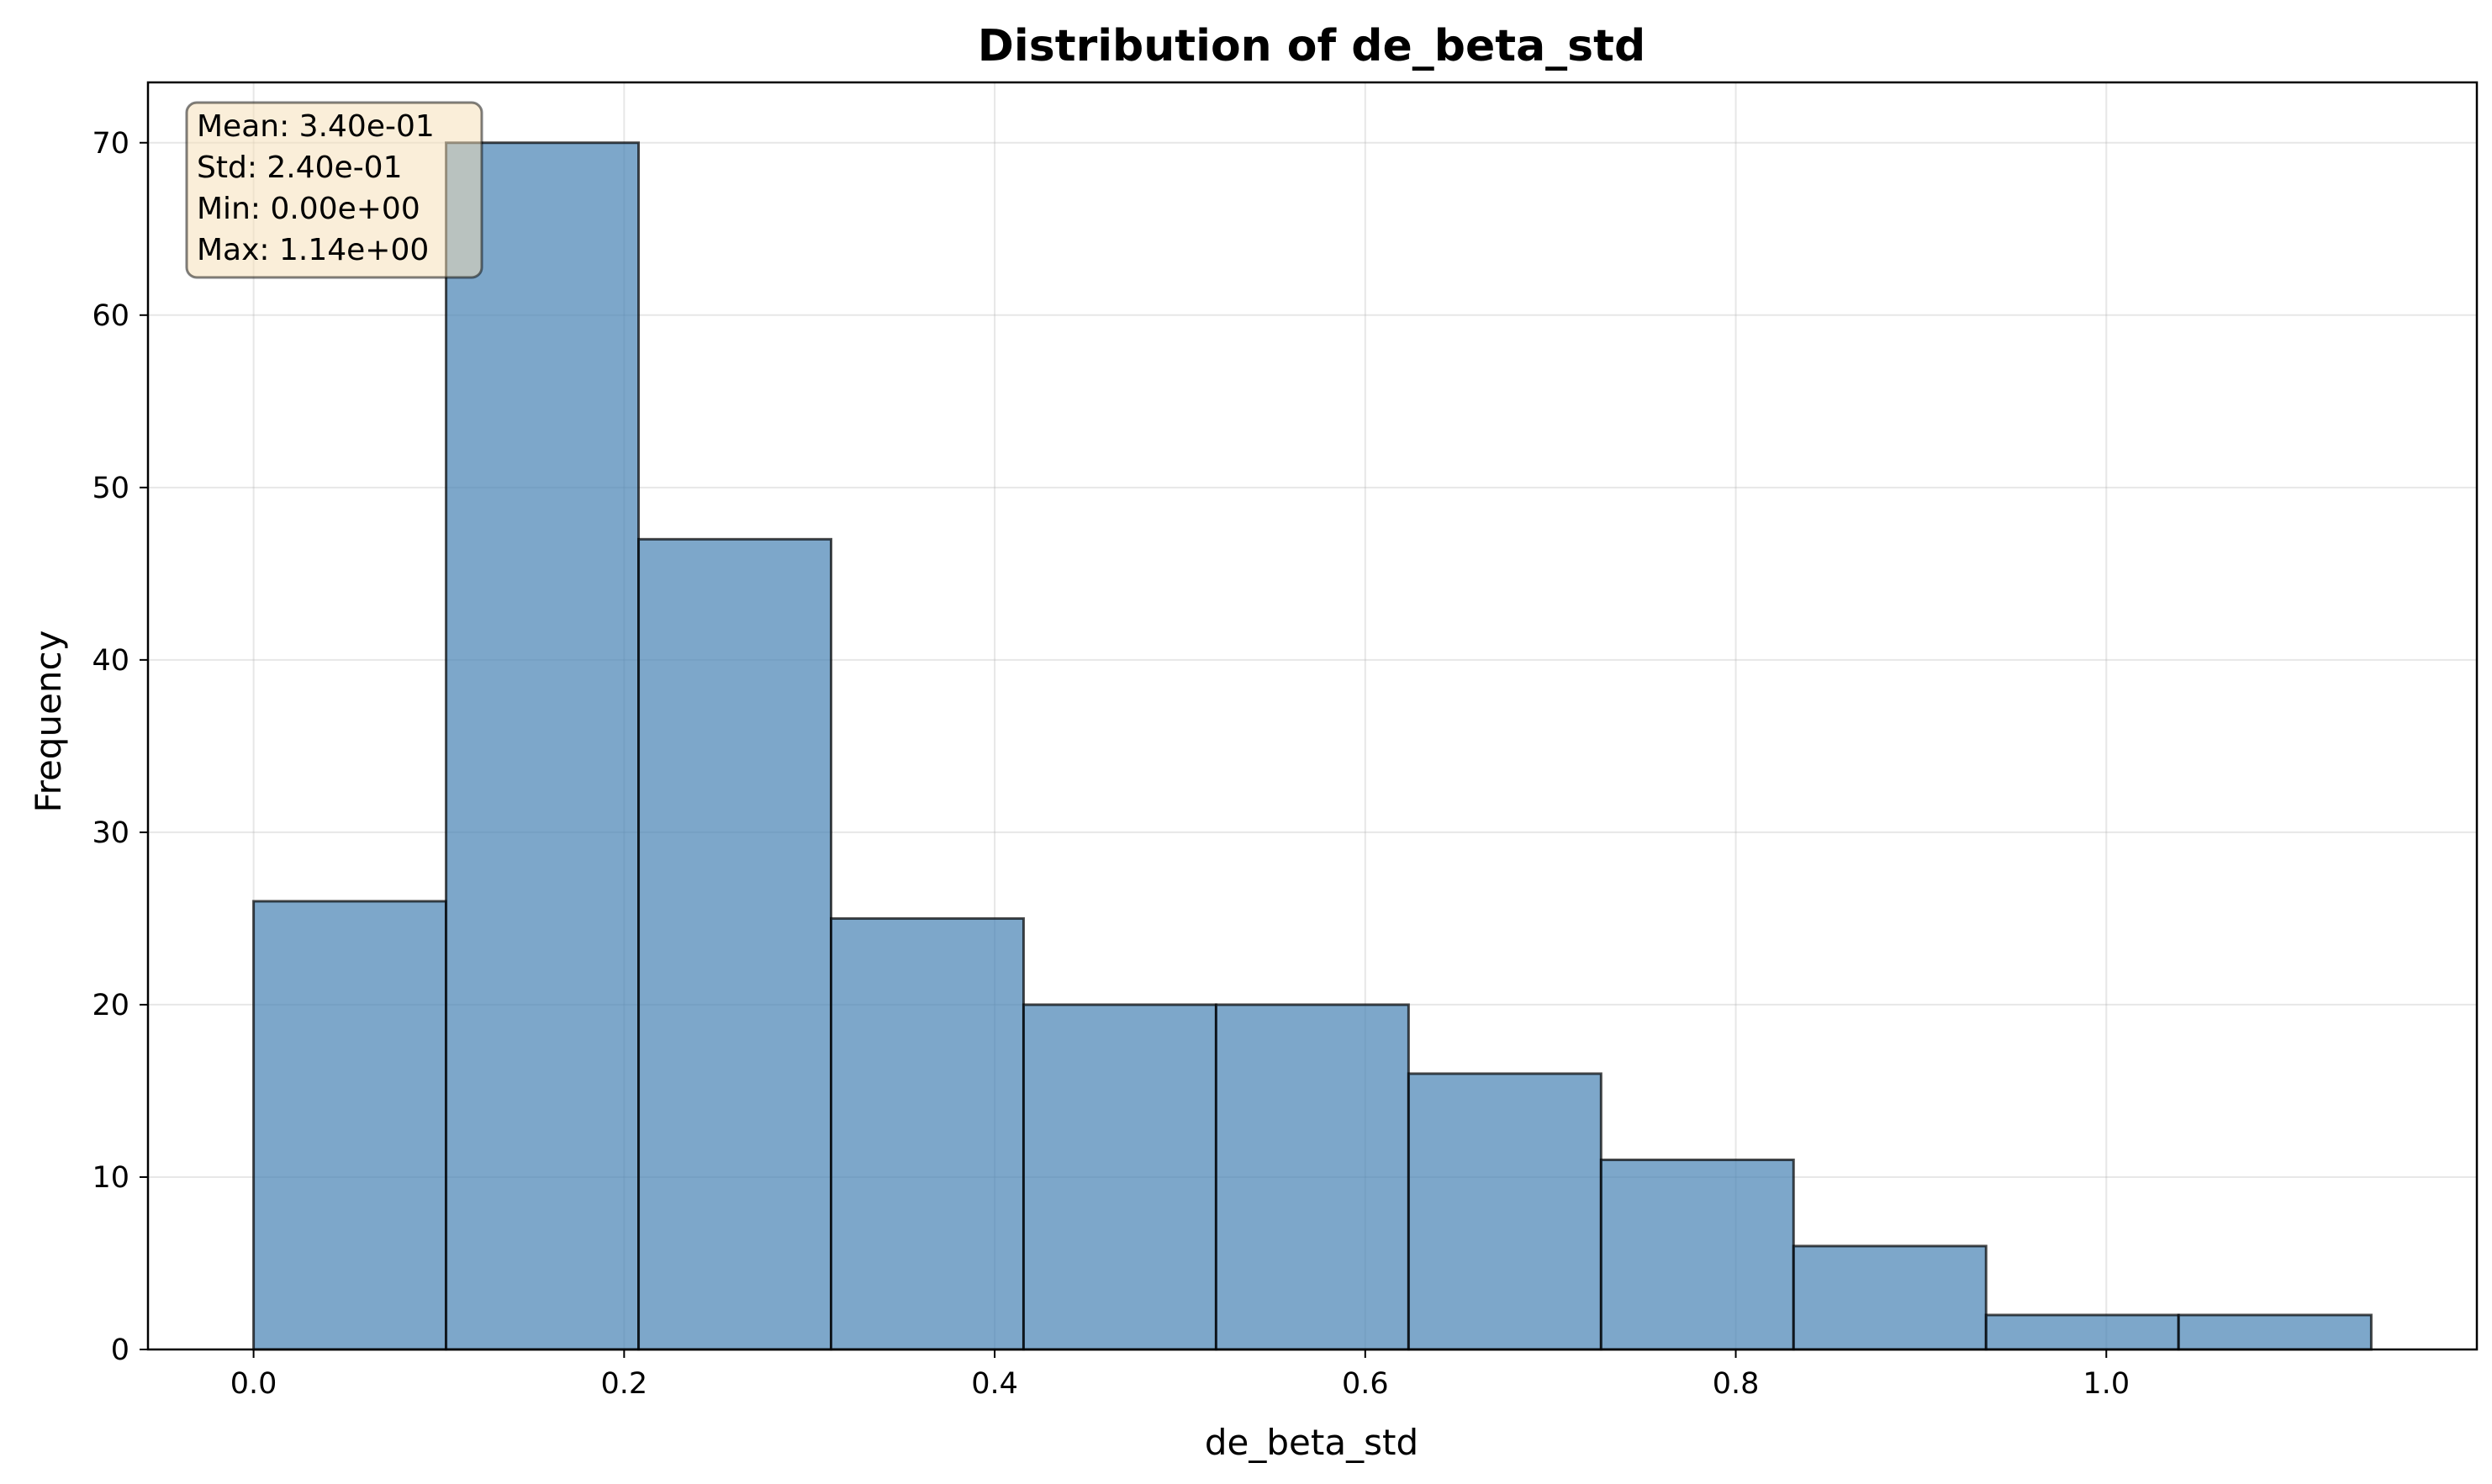 This screenshot has height=1484, width=2492. Describe the element at coordinates (48, 722) in the screenshot. I see `y-axis-label: Frequency` at that location.